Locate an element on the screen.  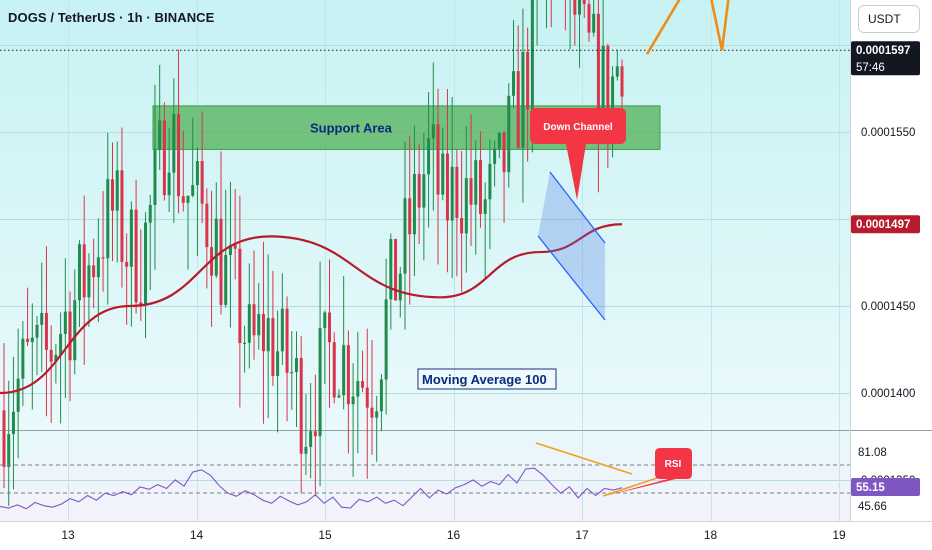
time-tick-label: 18 is located at coordinates (711, 535).